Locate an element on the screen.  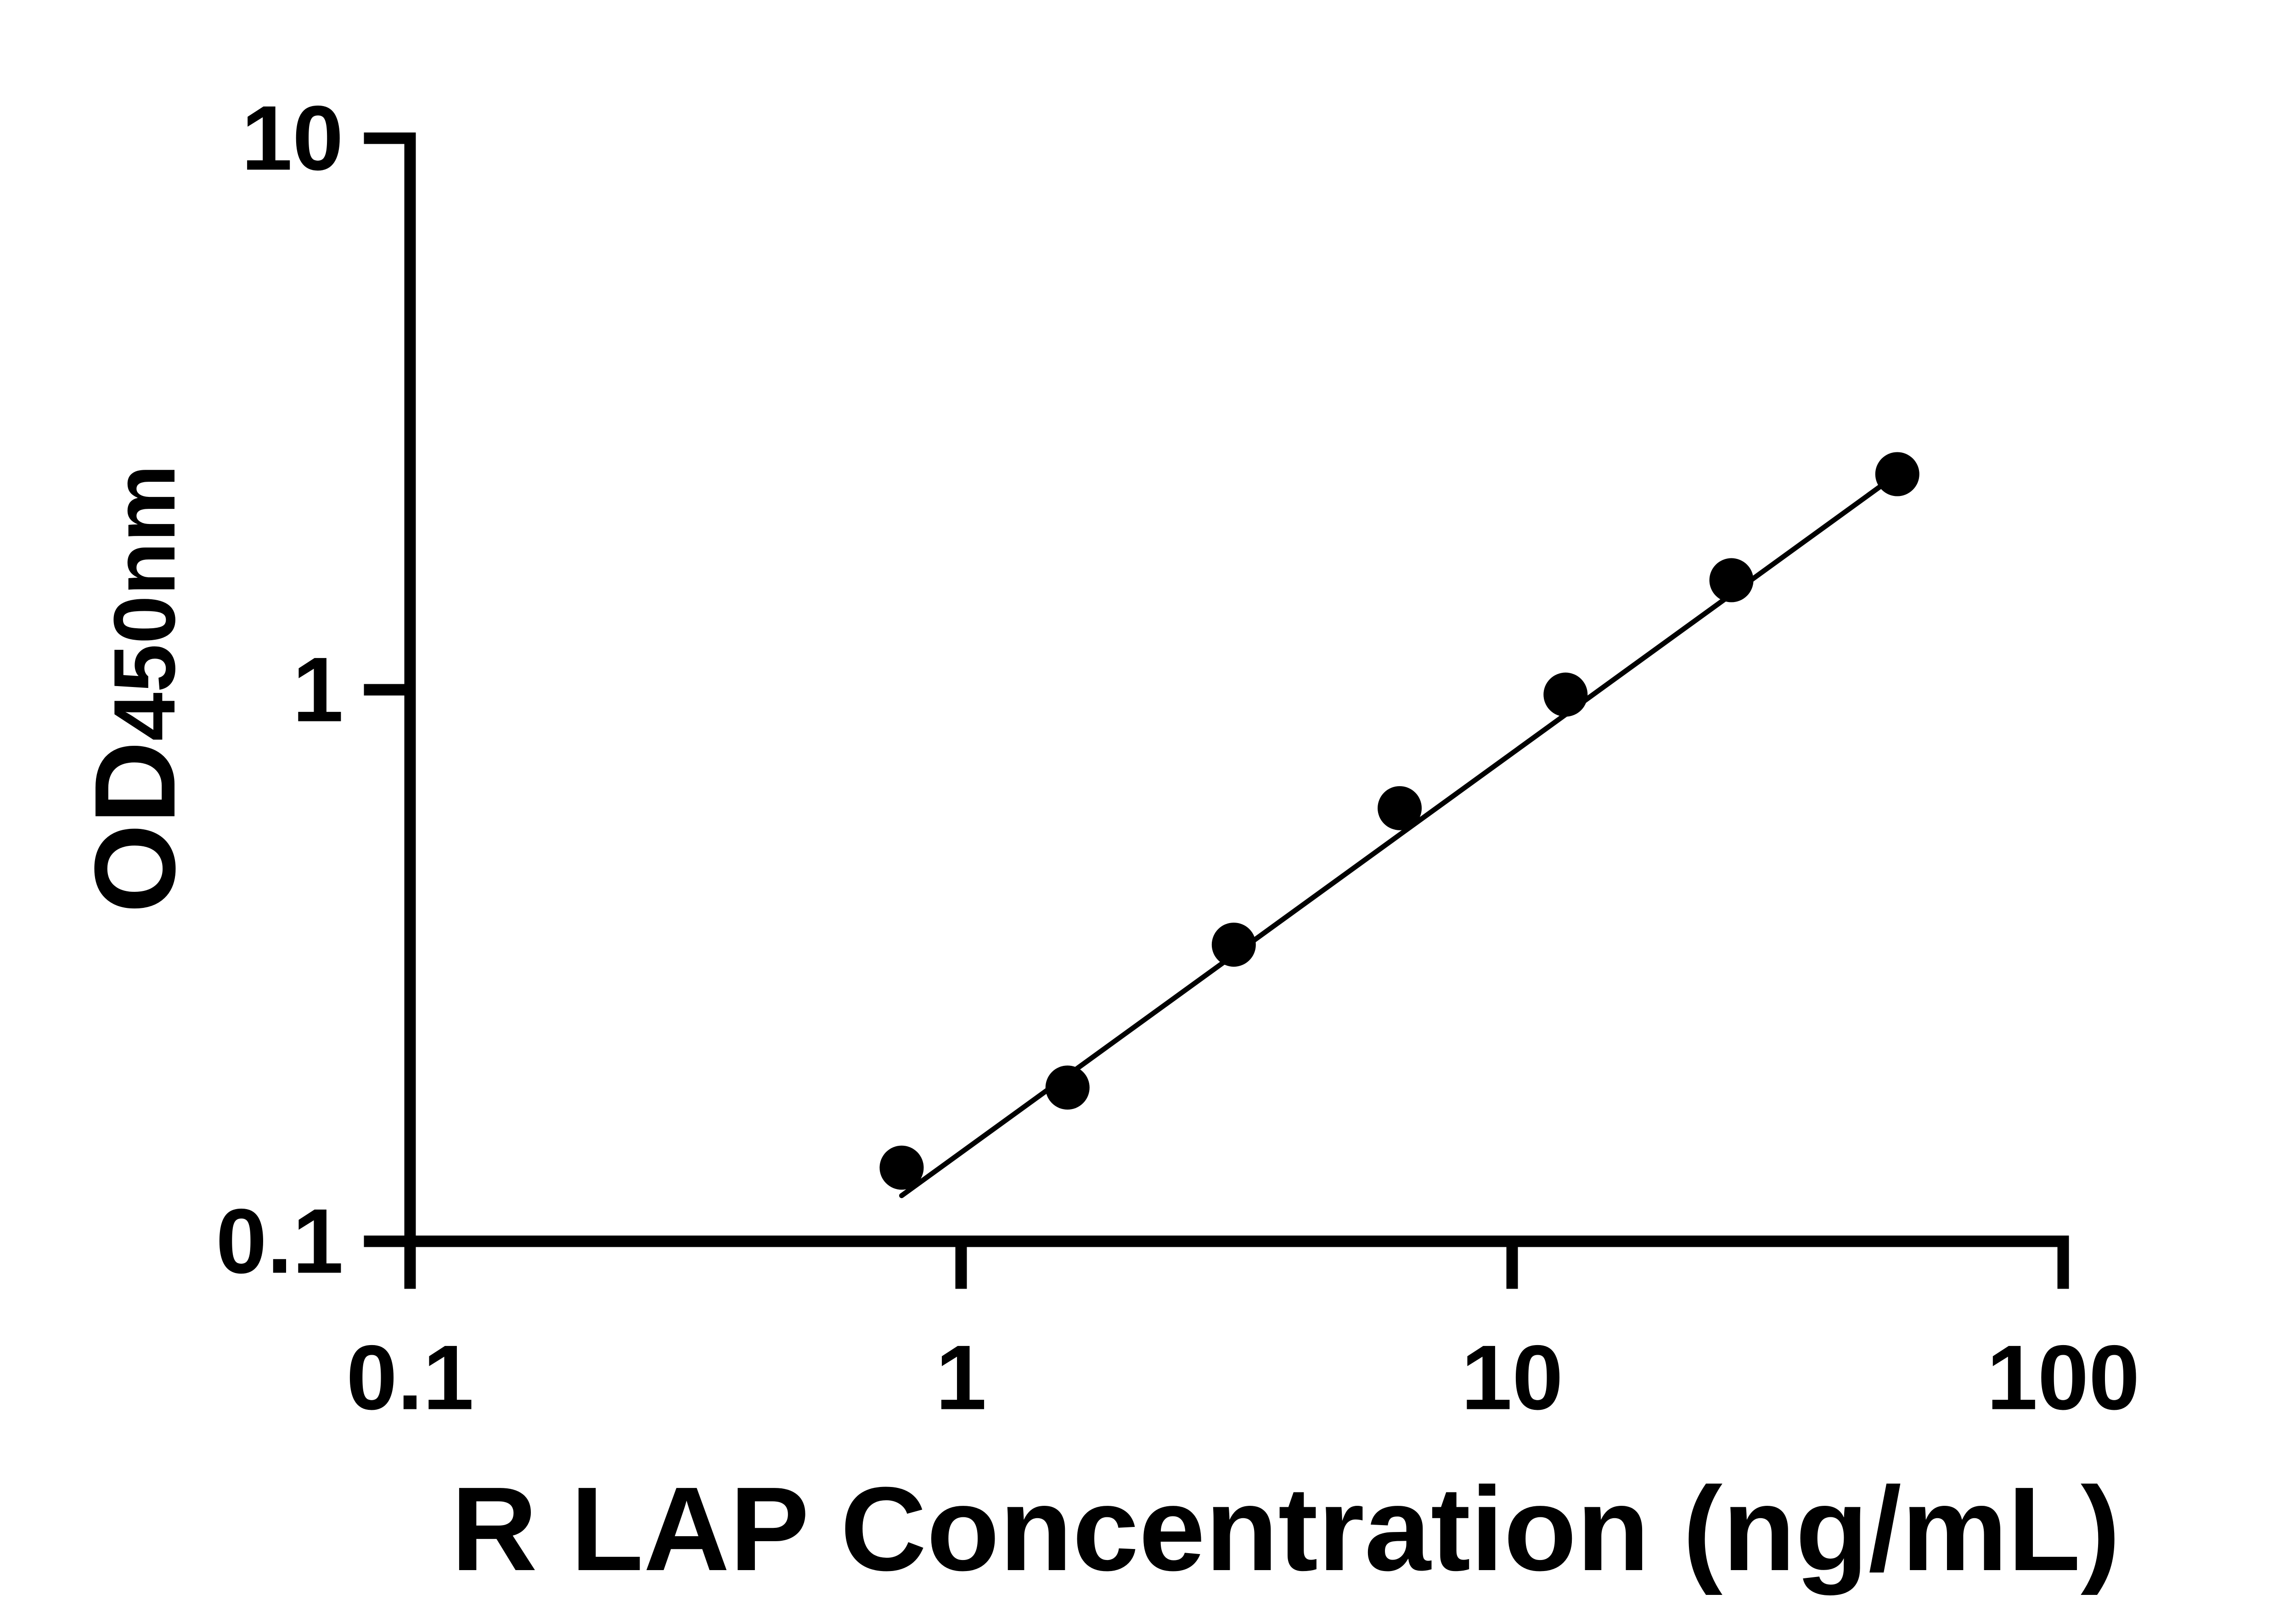
x-tick-label: 100 is located at coordinates (2063, 1378).